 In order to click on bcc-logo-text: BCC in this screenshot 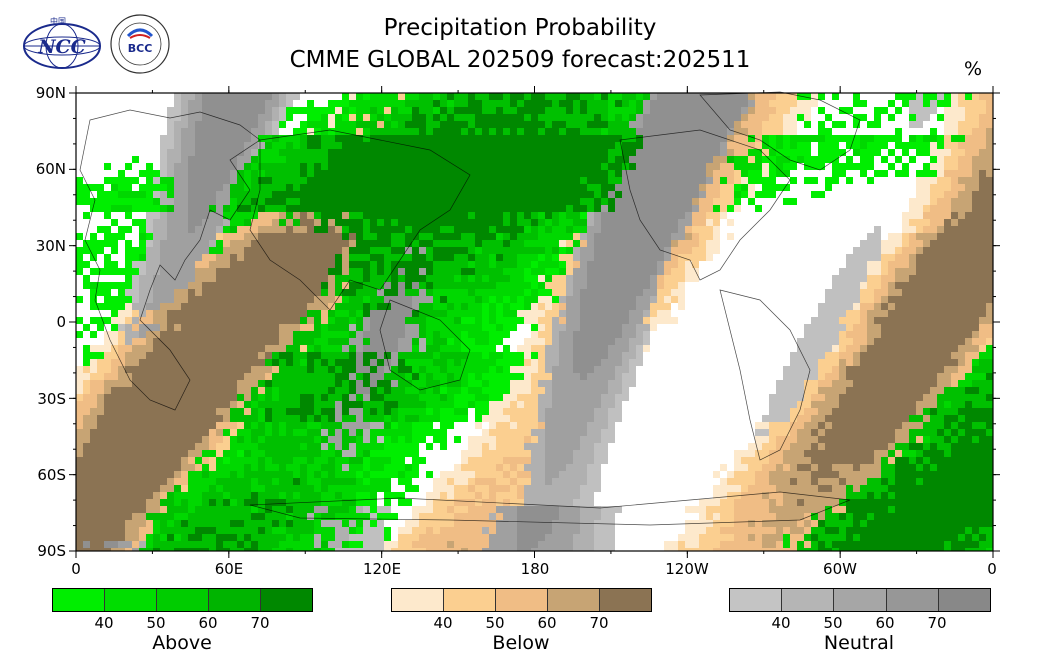, I will do `click(140, 48)`.